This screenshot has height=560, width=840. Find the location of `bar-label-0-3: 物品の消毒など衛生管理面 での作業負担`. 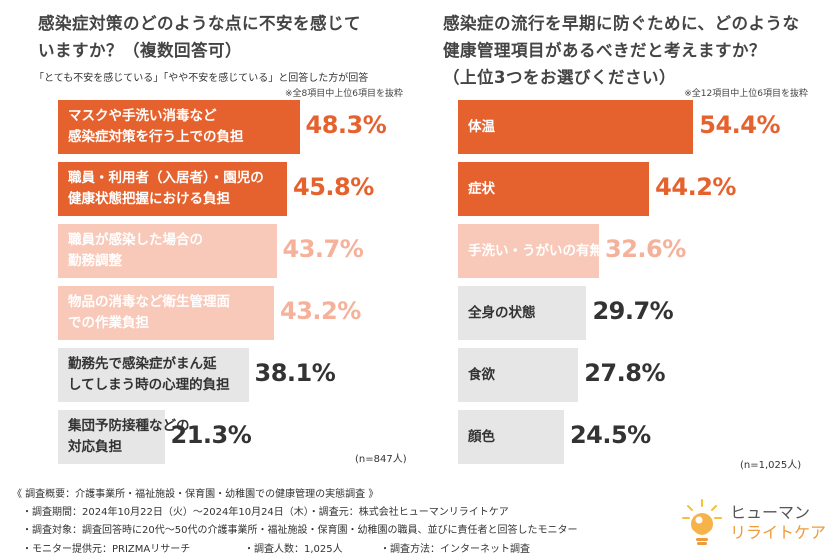

bar-label-0-3: 物品の消毒など衛生管理面 での作業負担 is located at coordinates (149, 313).